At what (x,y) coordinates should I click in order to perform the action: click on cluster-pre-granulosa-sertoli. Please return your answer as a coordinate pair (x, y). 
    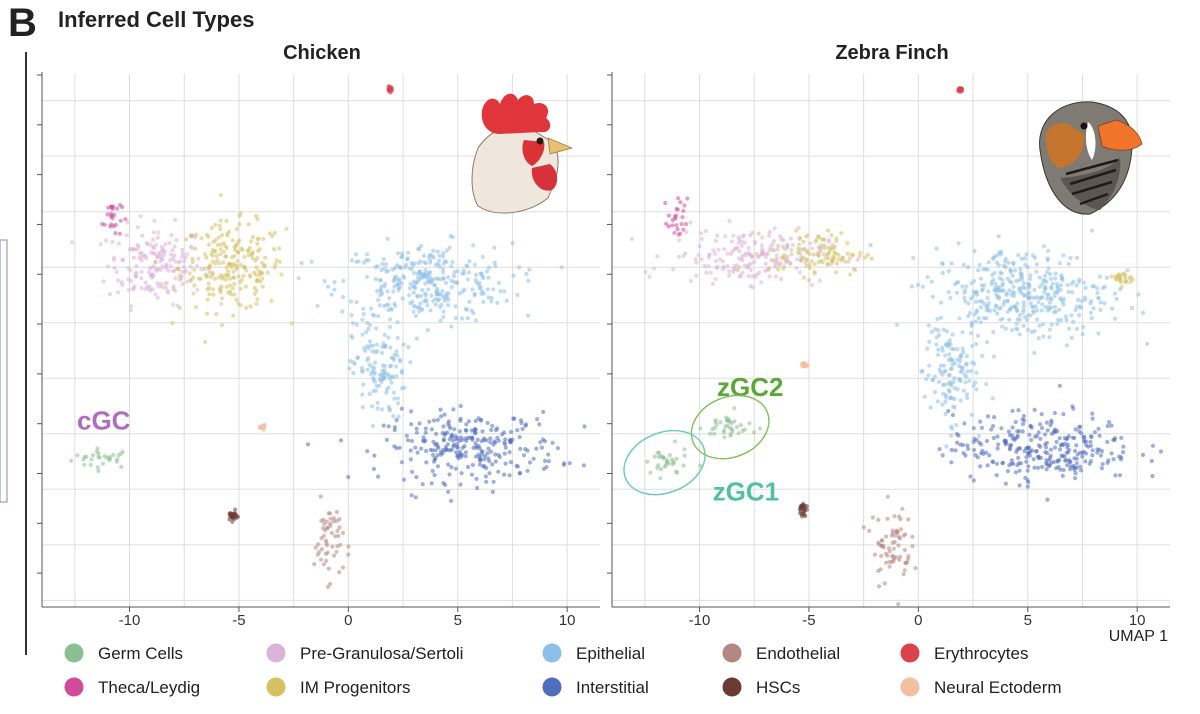
    Looking at the image, I should click on (744, 254).